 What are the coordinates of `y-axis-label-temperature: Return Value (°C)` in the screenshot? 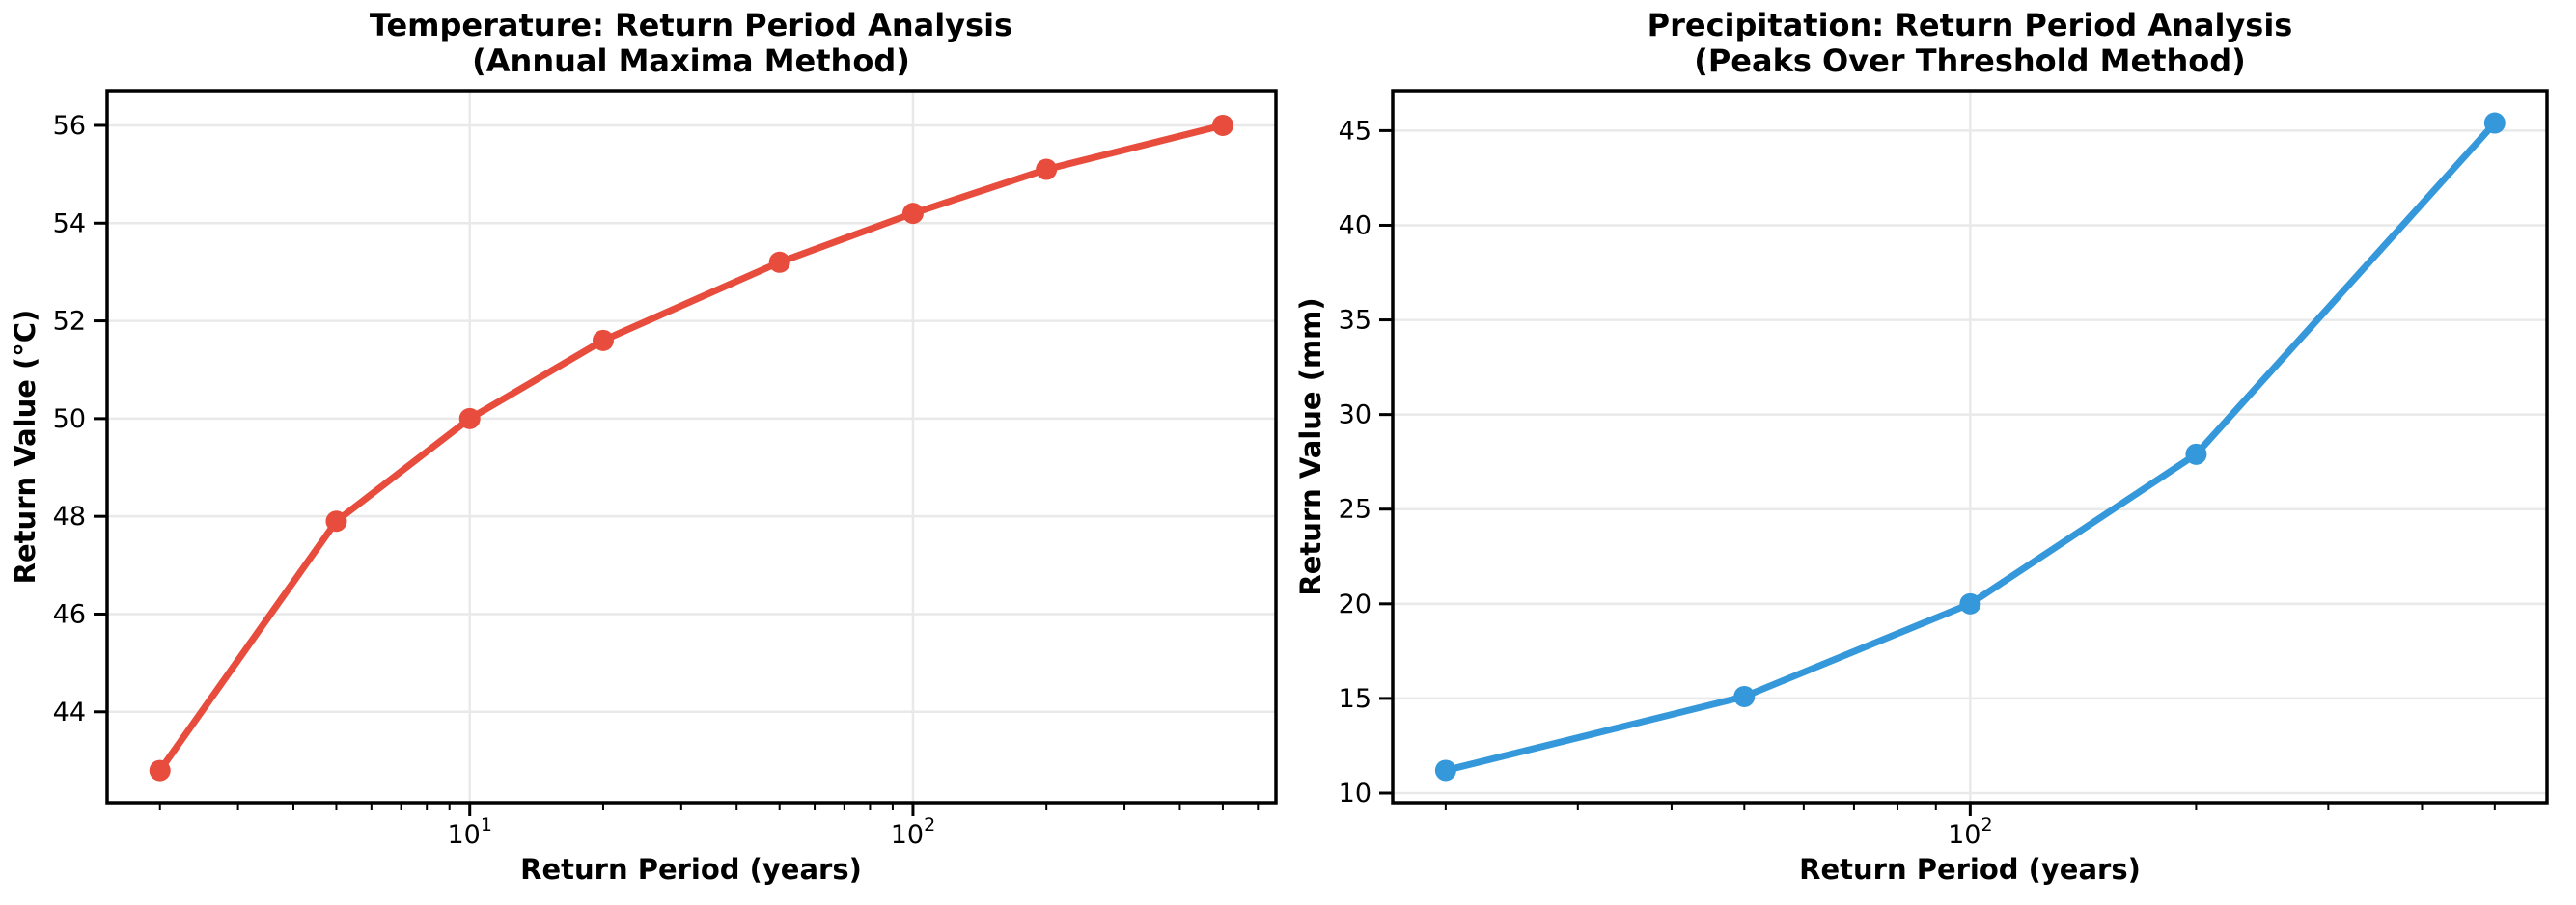 It's located at (25, 447).